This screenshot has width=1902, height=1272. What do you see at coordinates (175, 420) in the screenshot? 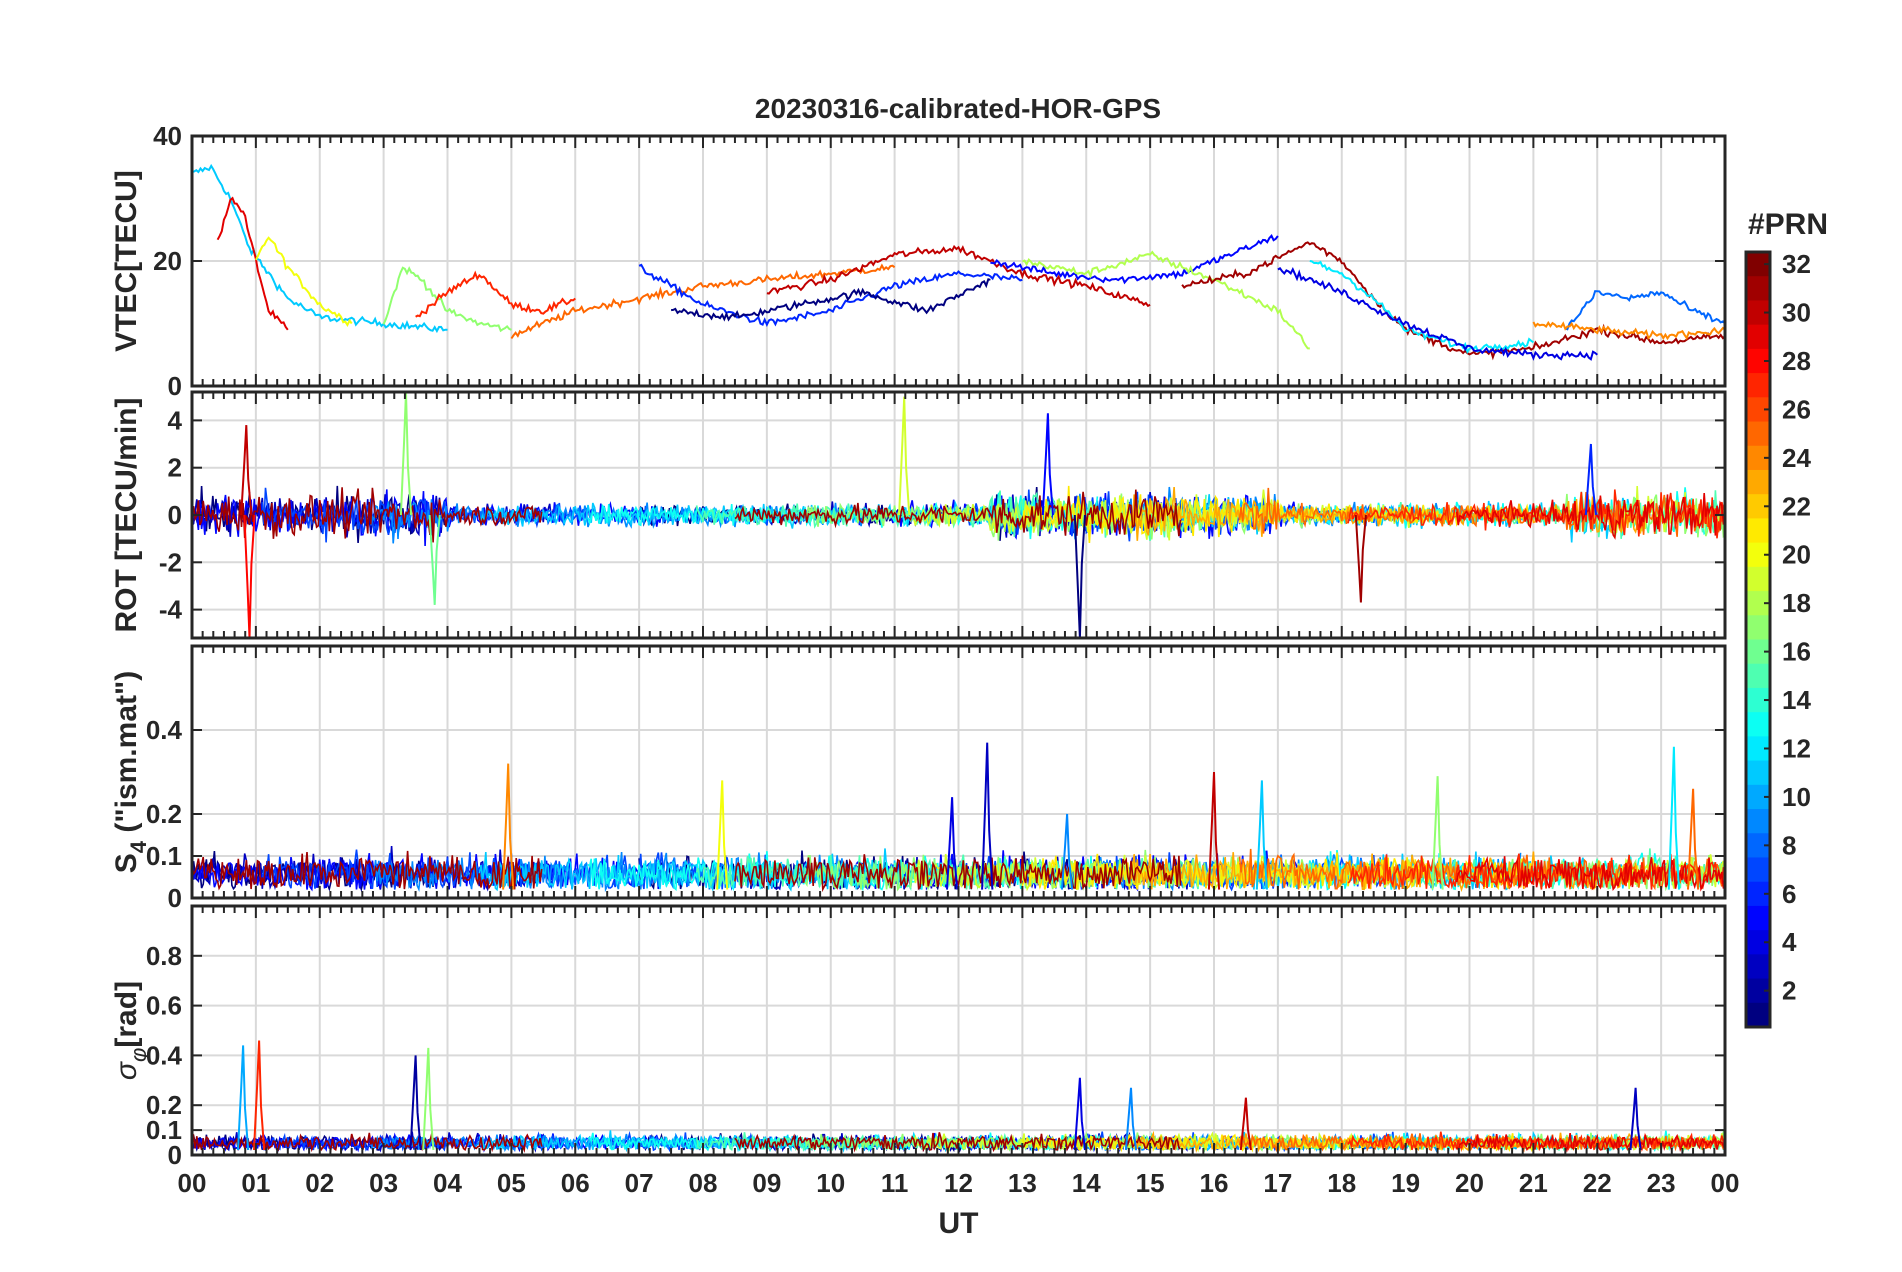
I see `rot-ytick-label: 4` at bounding box center [175, 420].